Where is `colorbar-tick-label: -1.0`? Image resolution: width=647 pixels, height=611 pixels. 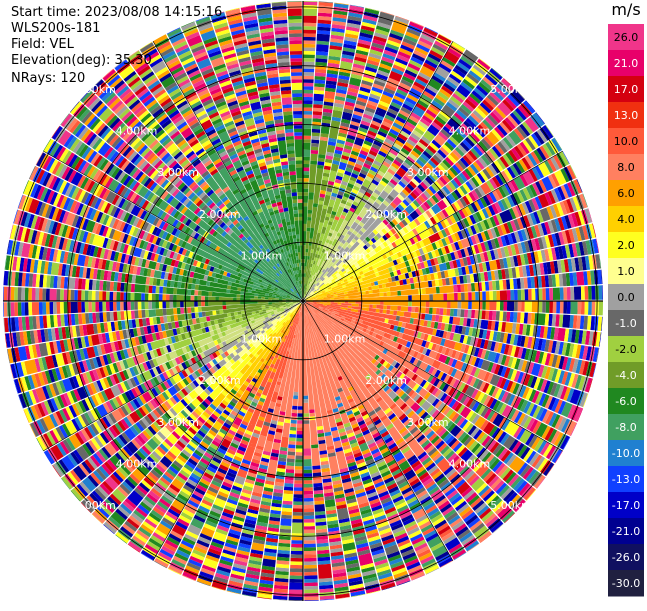 colorbar-tick-label: -1.0 is located at coordinates (625, 323).